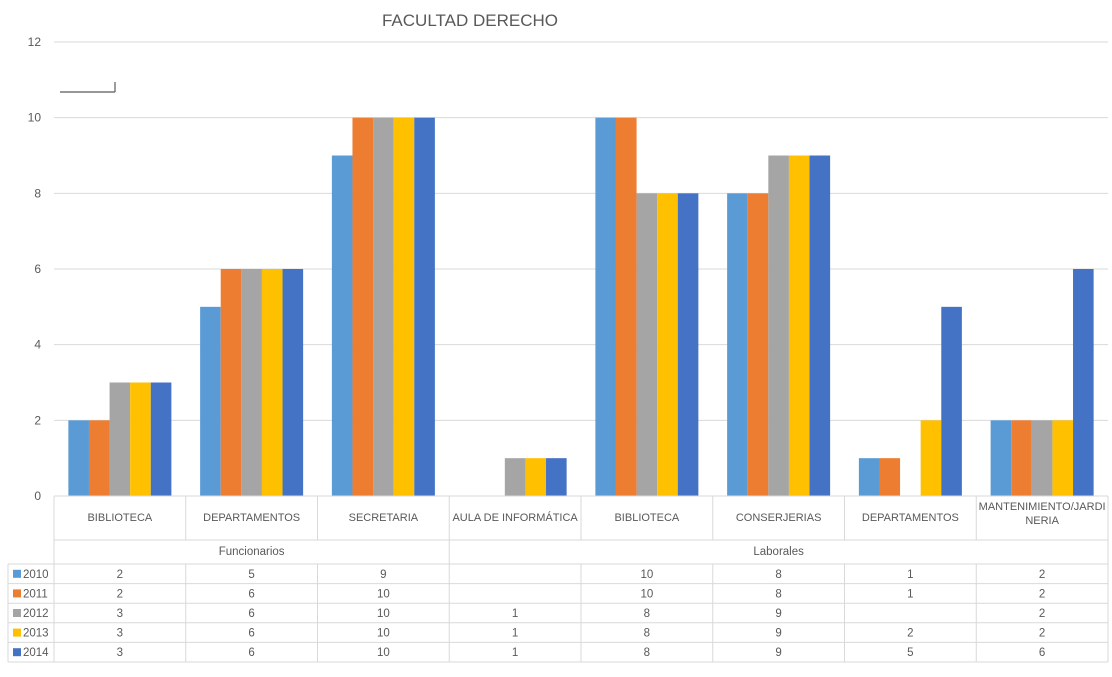 This screenshot has height=677, width=1112. Describe the element at coordinates (778, 552) in the screenshot. I see `group-label: Laborales` at that location.